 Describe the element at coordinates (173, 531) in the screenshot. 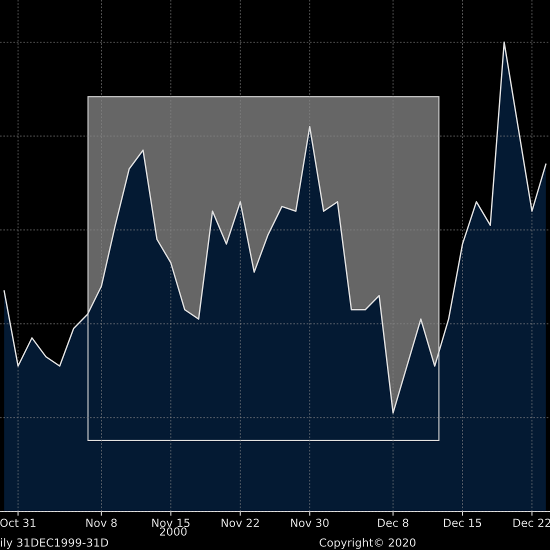

I see `text: 2000` at that location.